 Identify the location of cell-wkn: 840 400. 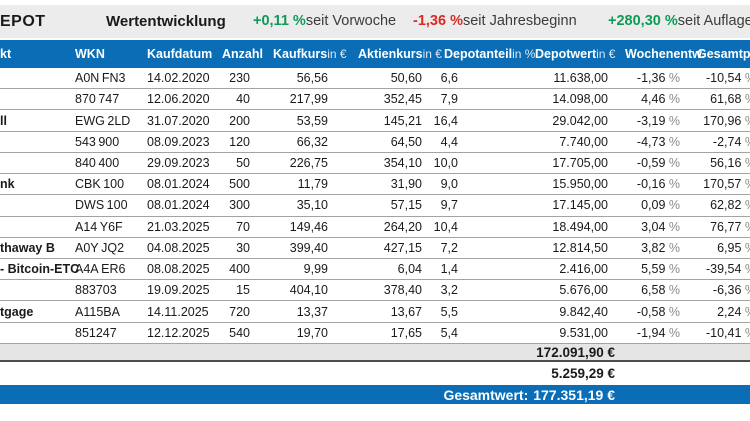
(97, 162).